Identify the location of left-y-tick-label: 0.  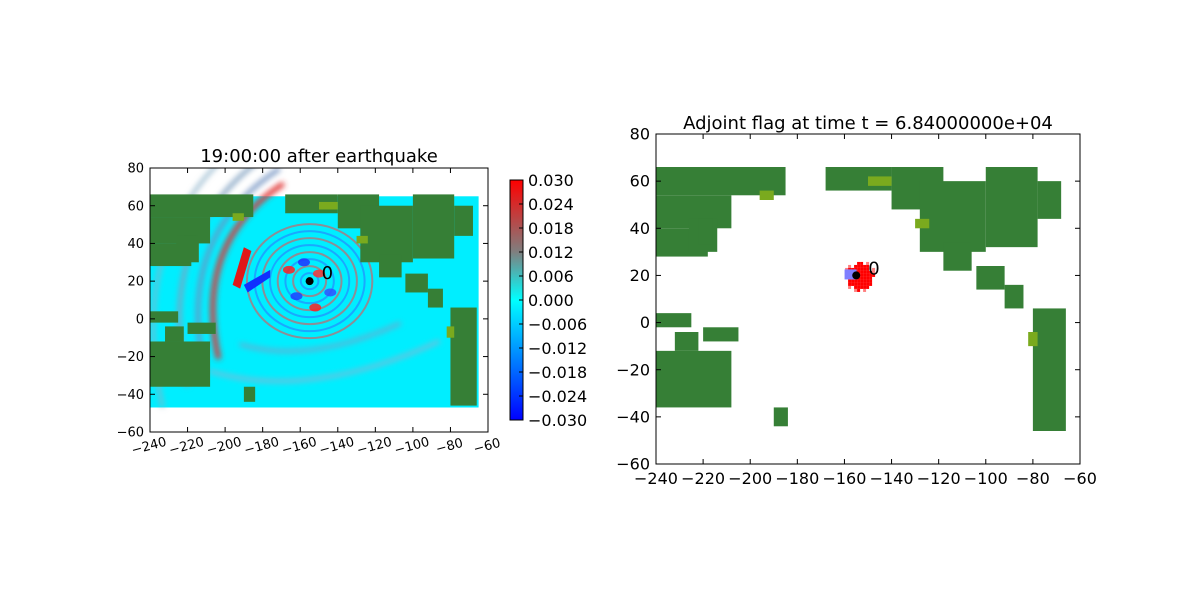
(140, 319).